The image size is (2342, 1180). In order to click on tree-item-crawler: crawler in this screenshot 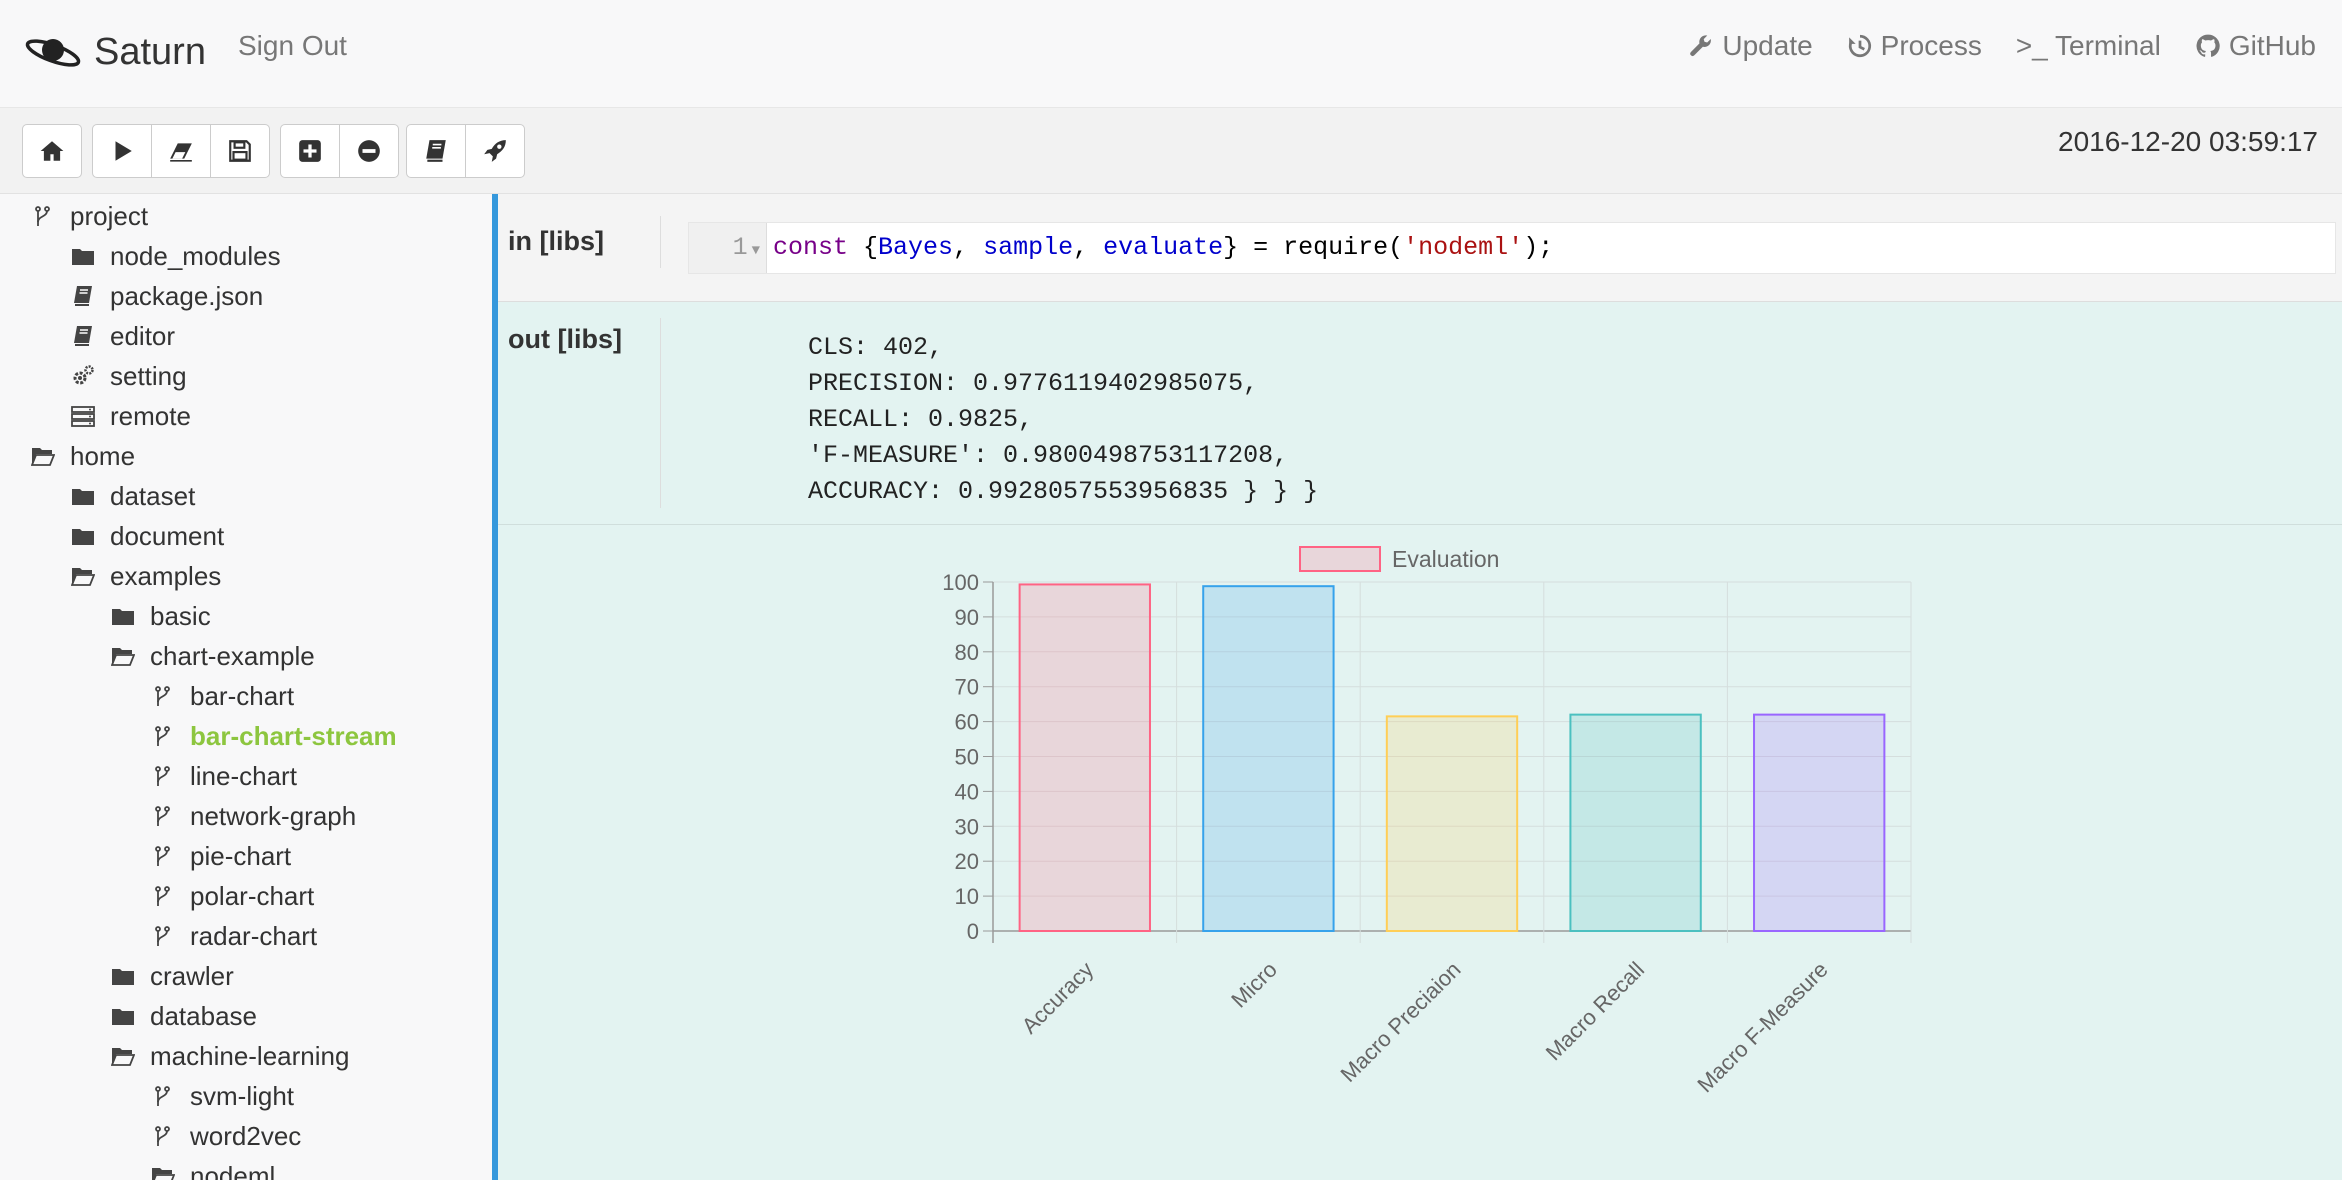, I will do `click(172, 976)`.